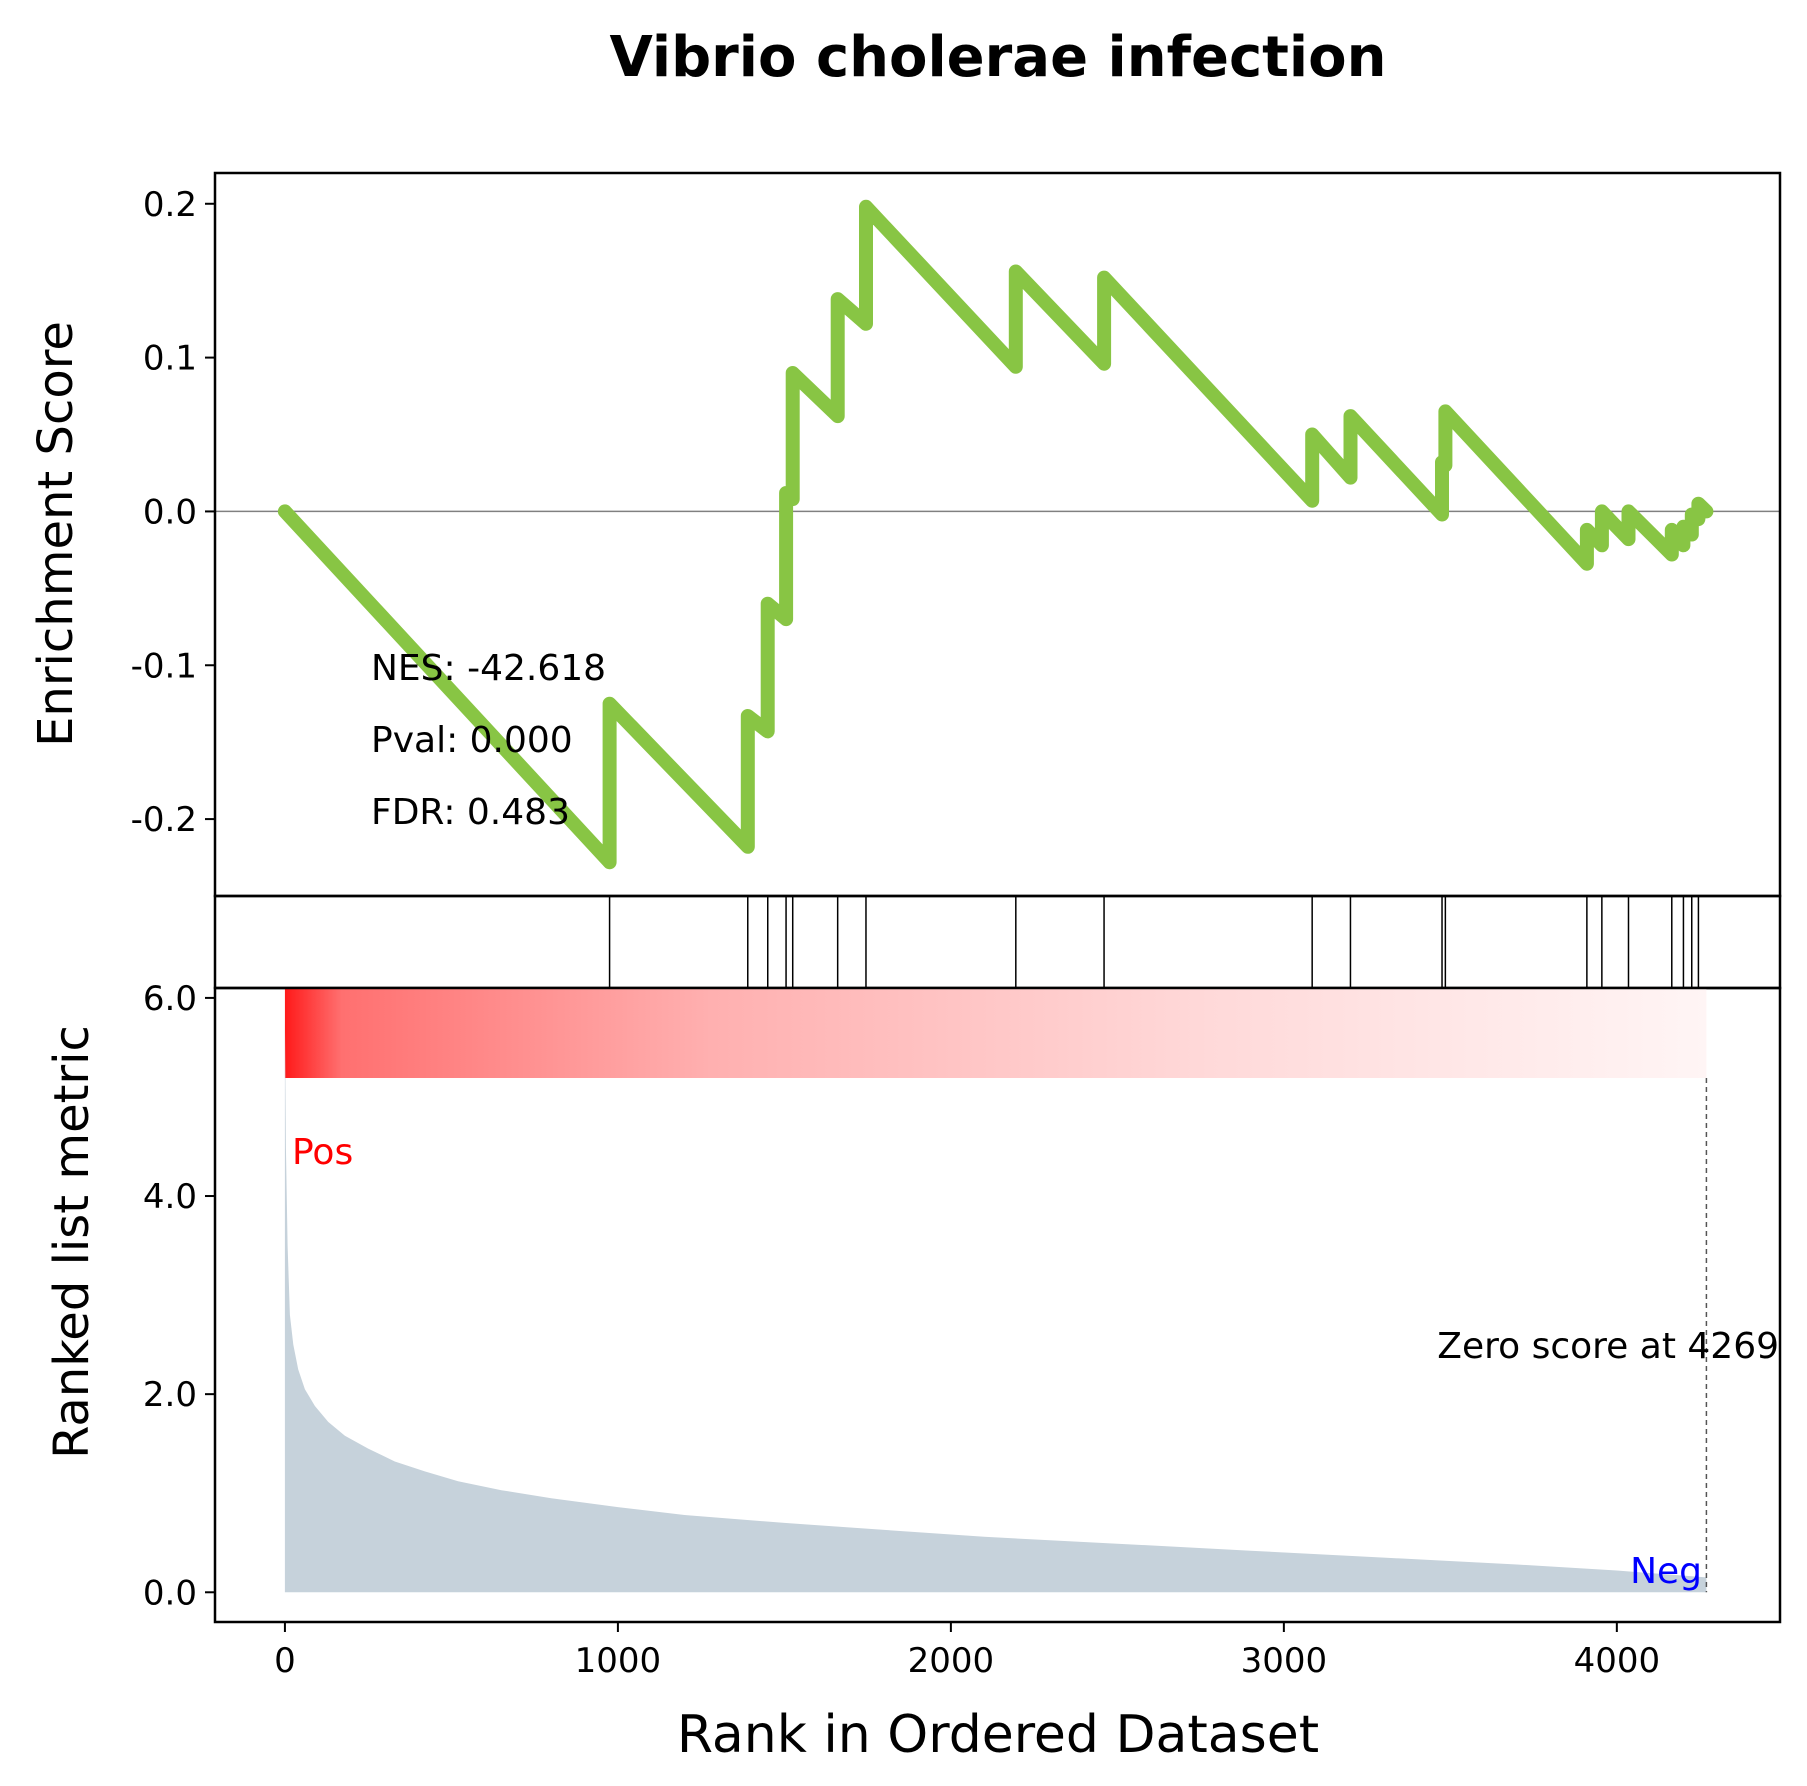  What do you see at coordinates (470, 812) in the screenshot?
I see `stats-fdr: FDR: 0.483` at bounding box center [470, 812].